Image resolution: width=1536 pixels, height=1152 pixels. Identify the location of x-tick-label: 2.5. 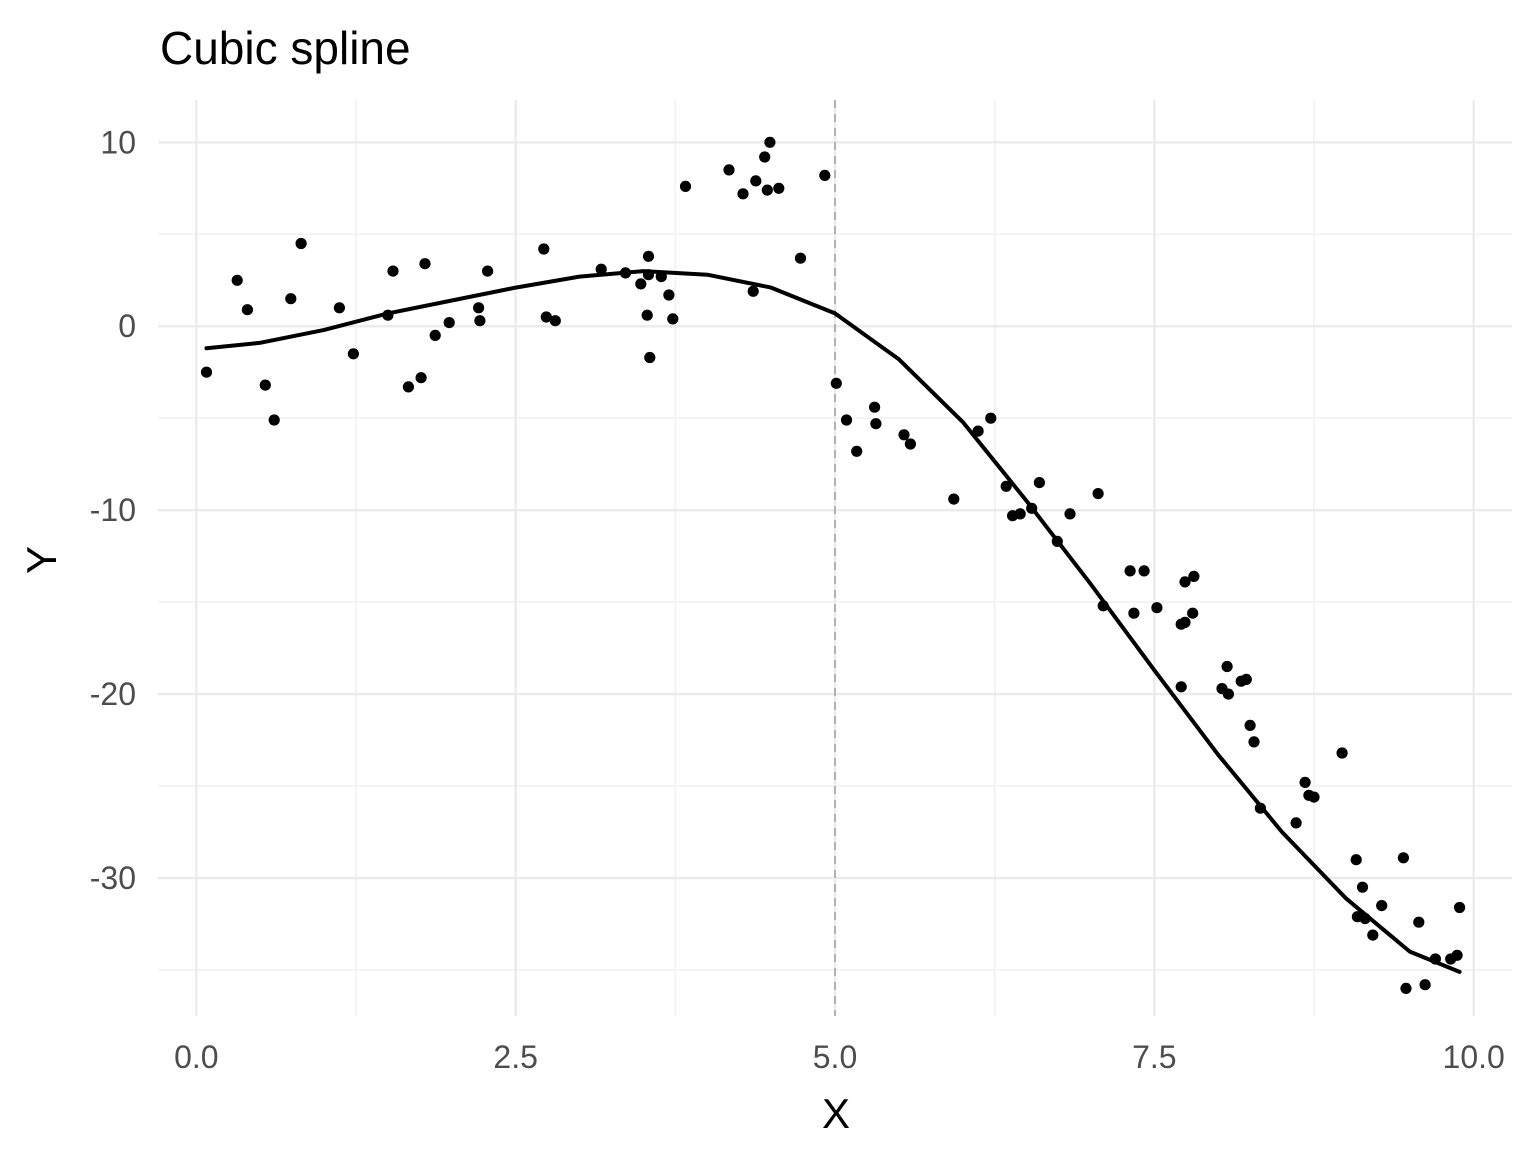
(515, 1057).